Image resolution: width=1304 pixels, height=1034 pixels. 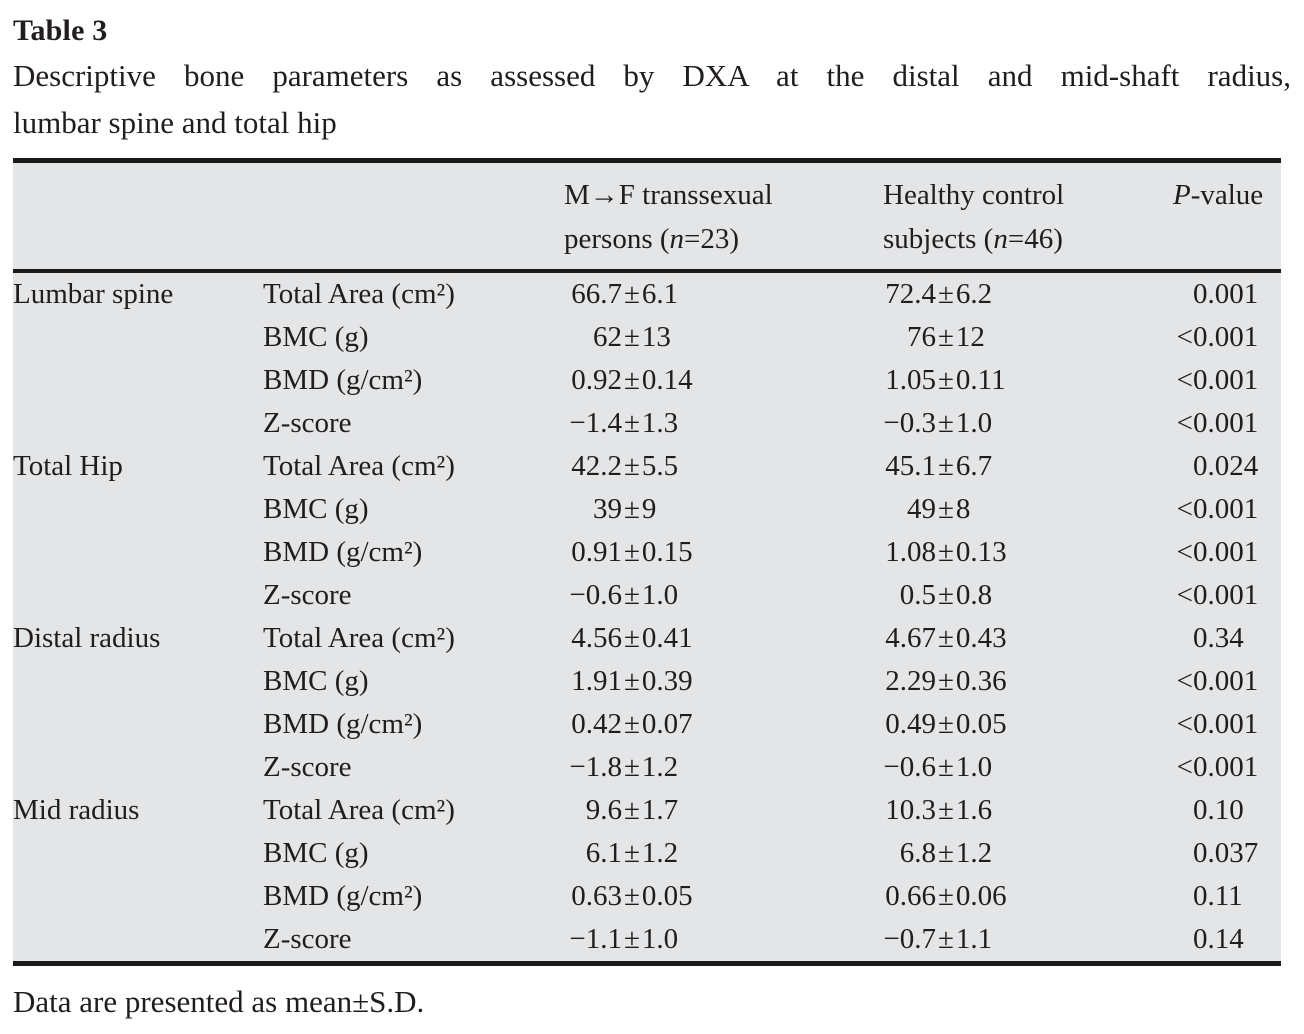 I want to click on table-row: Z-score −1.1±1.0 −0.7±1.1 0.14, so click(x=647, y=941).